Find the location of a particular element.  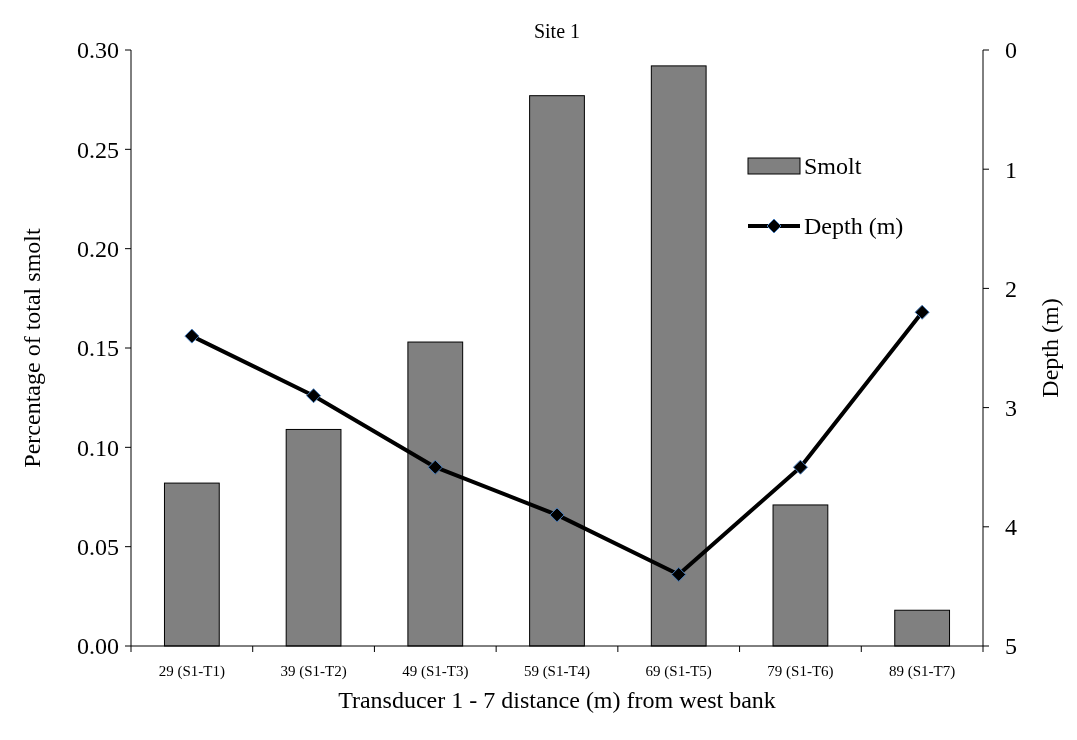

y2-tick-label: 1 is located at coordinates (1011, 169).